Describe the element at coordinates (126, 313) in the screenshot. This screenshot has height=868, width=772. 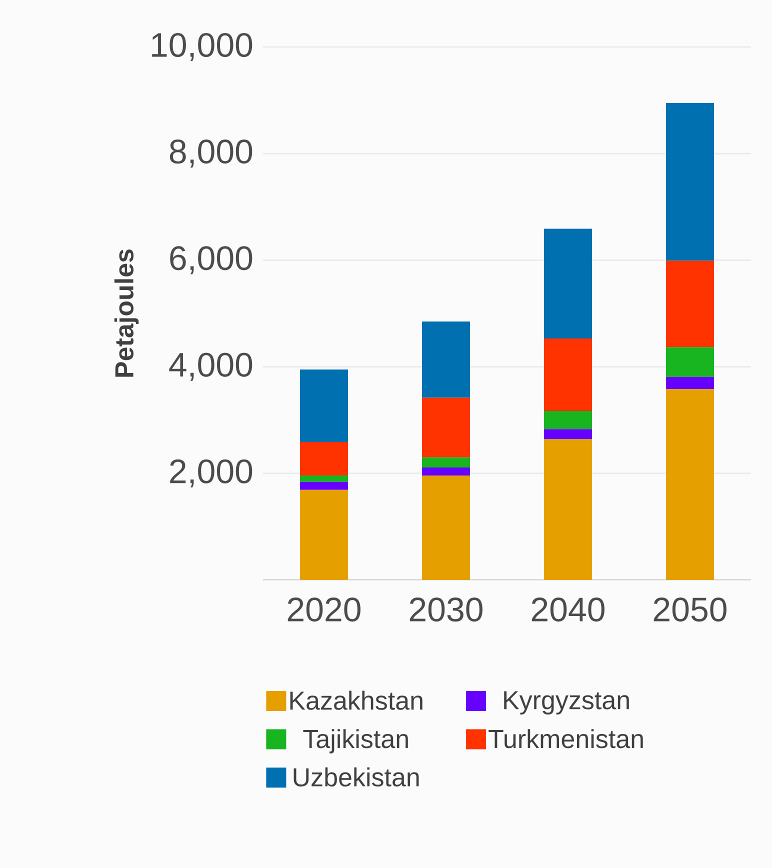
I see `y-axis-title: Petajoules` at that location.